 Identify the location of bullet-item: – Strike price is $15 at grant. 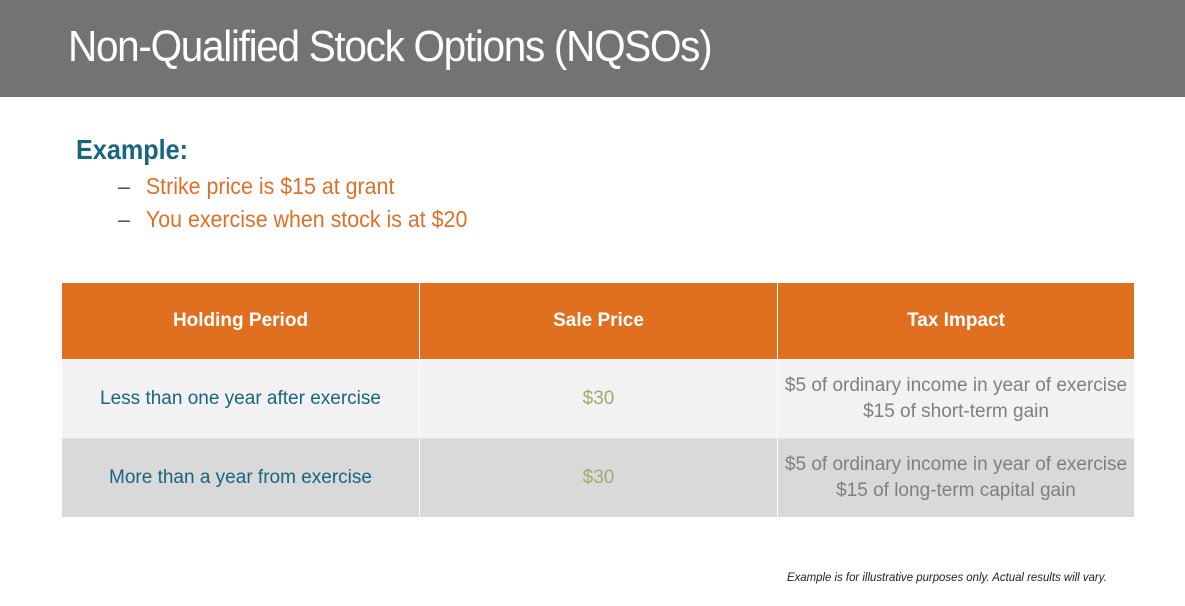
(292, 186).